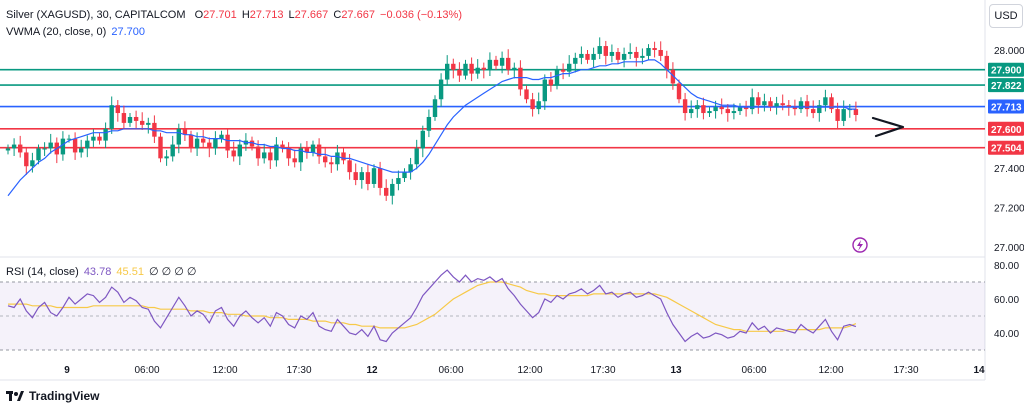 The width and height of the screenshot is (1024, 413). What do you see at coordinates (1006, 149) in the screenshot?
I see `price-level-label: 27.504` at bounding box center [1006, 149].